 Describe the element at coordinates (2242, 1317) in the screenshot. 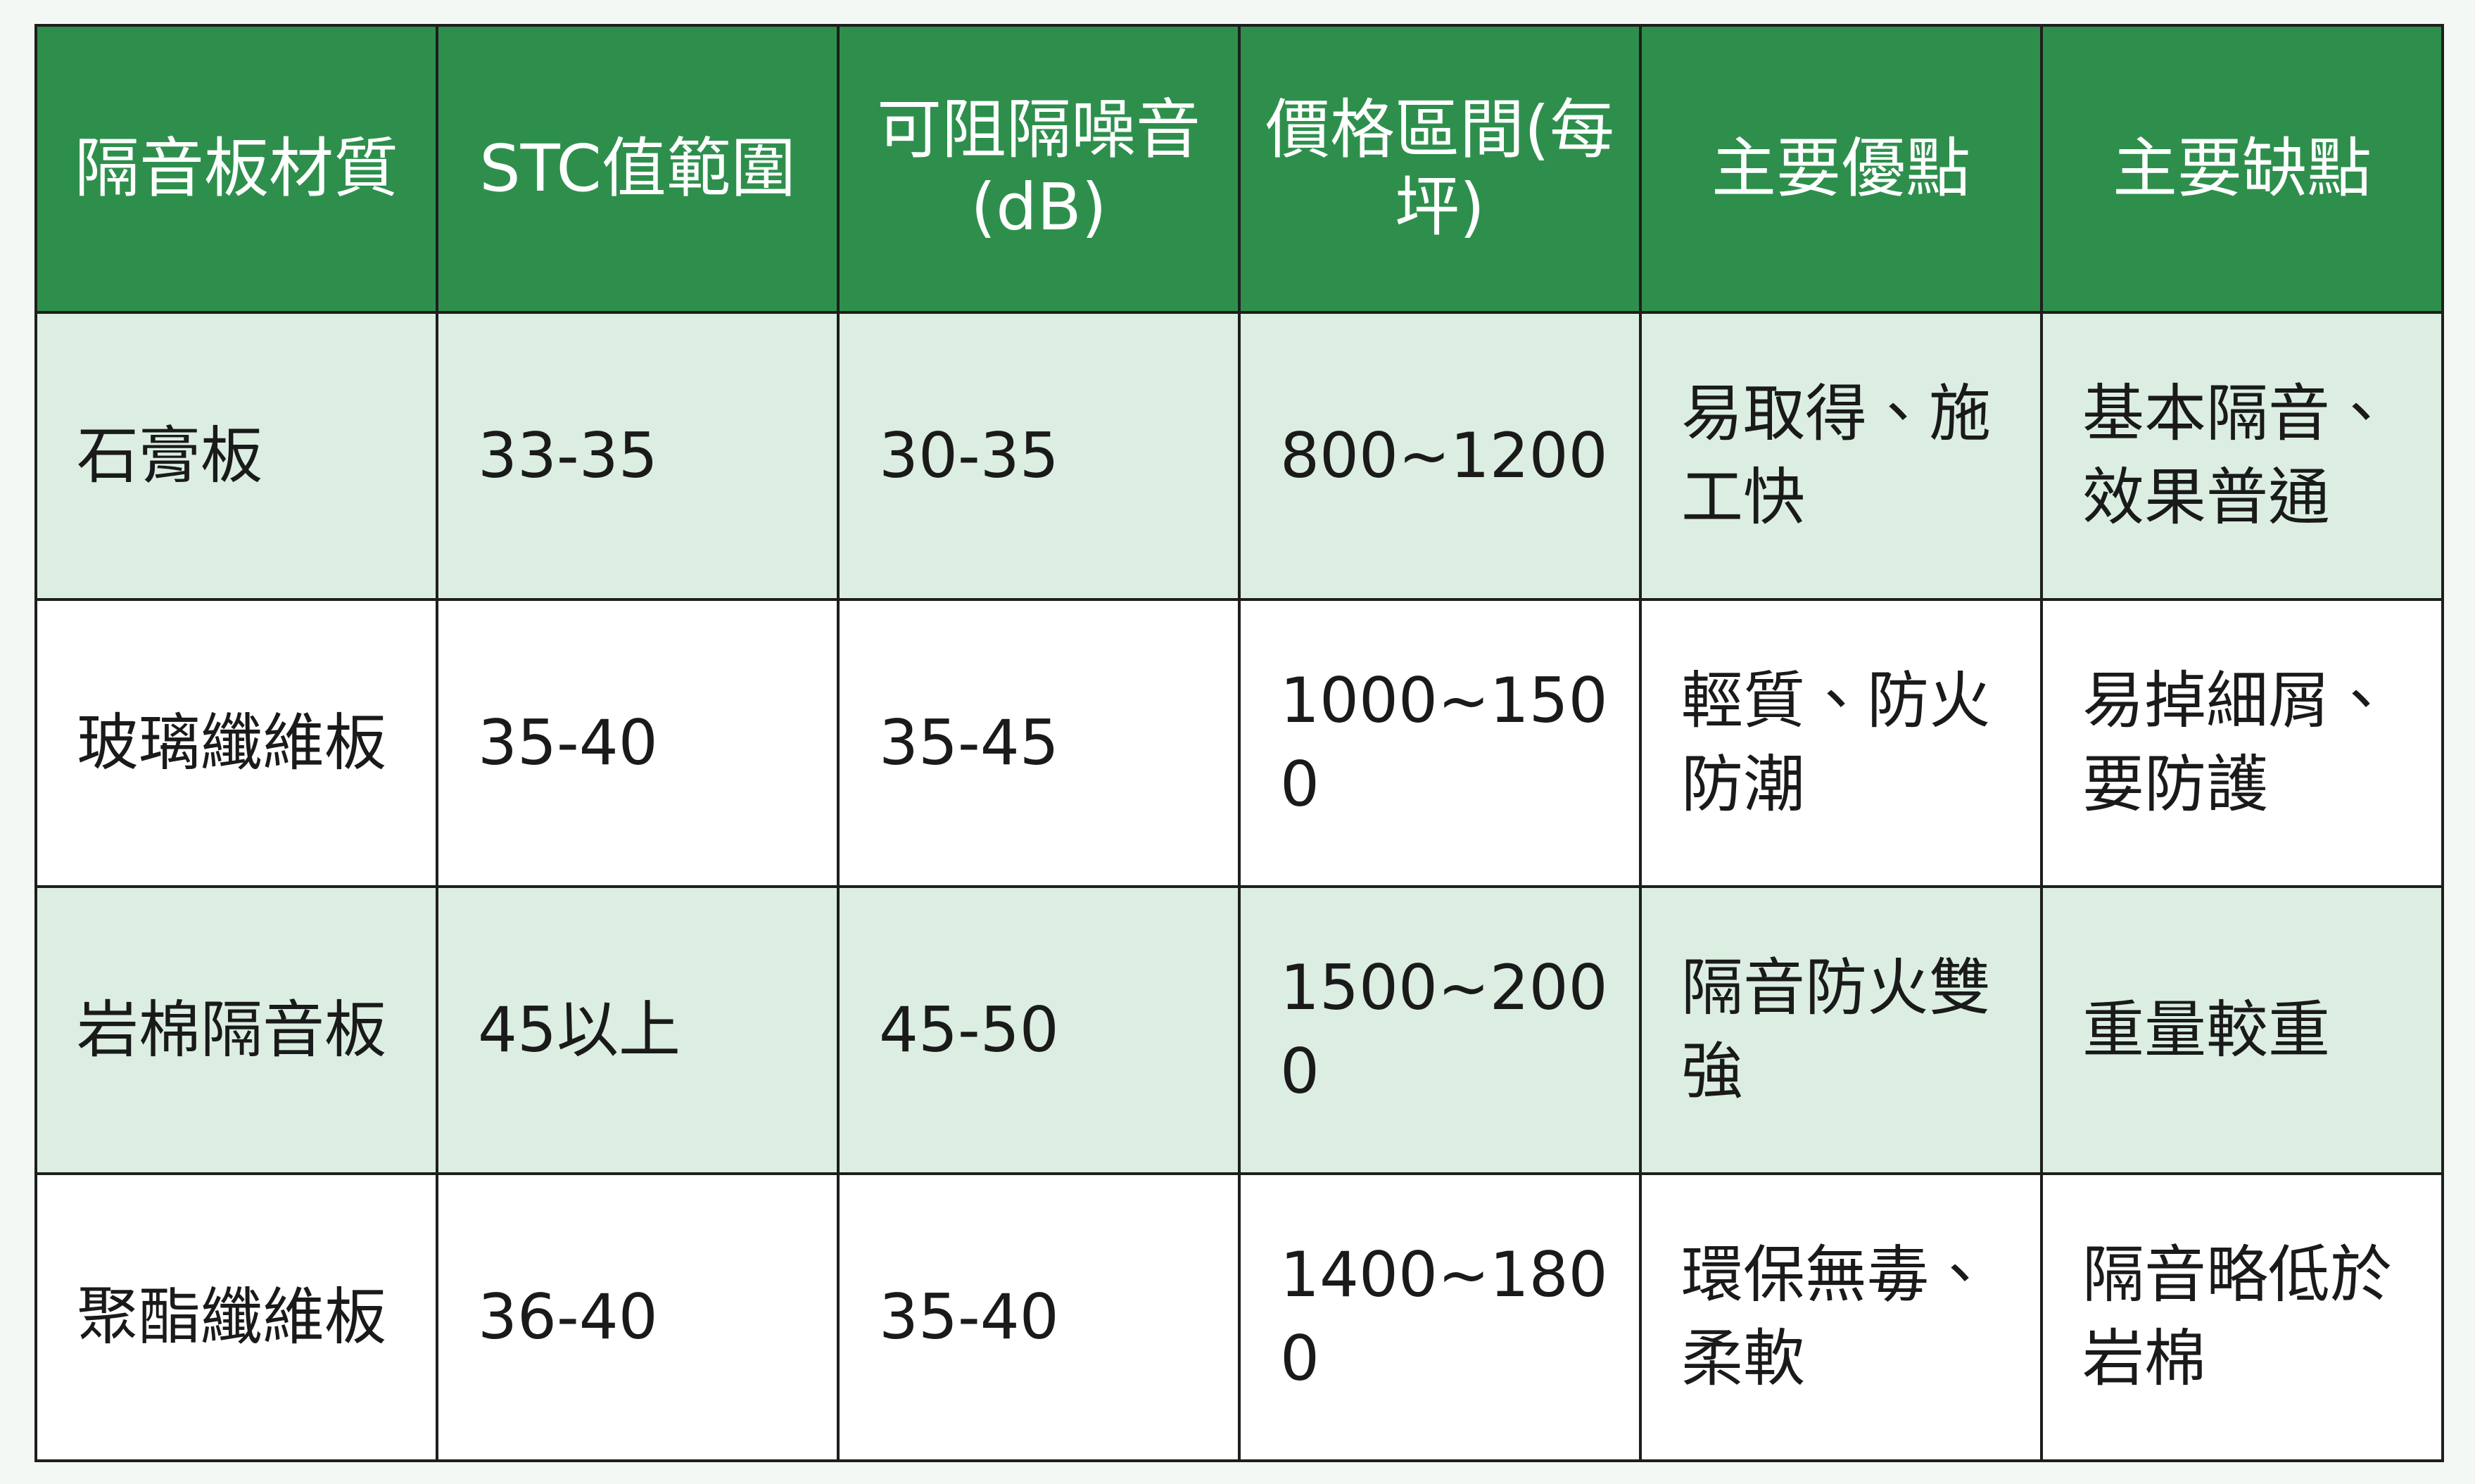

I see `table-cell: 隔音略低於岩棉` at that location.